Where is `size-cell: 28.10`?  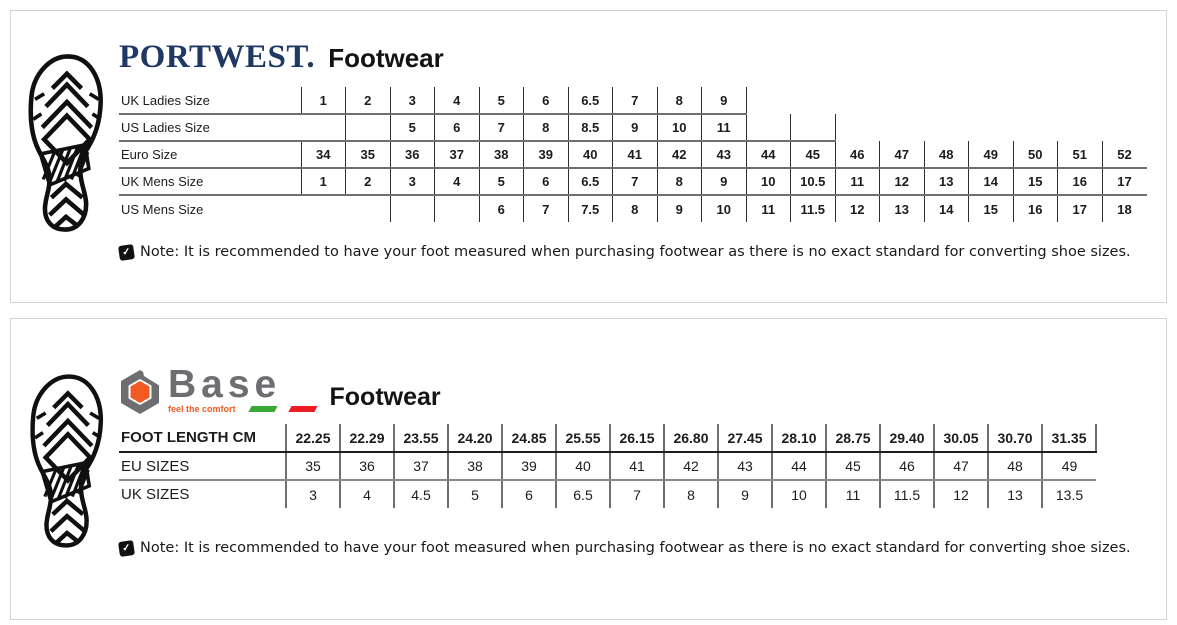
size-cell: 28.10 is located at coordinates (798, 438).